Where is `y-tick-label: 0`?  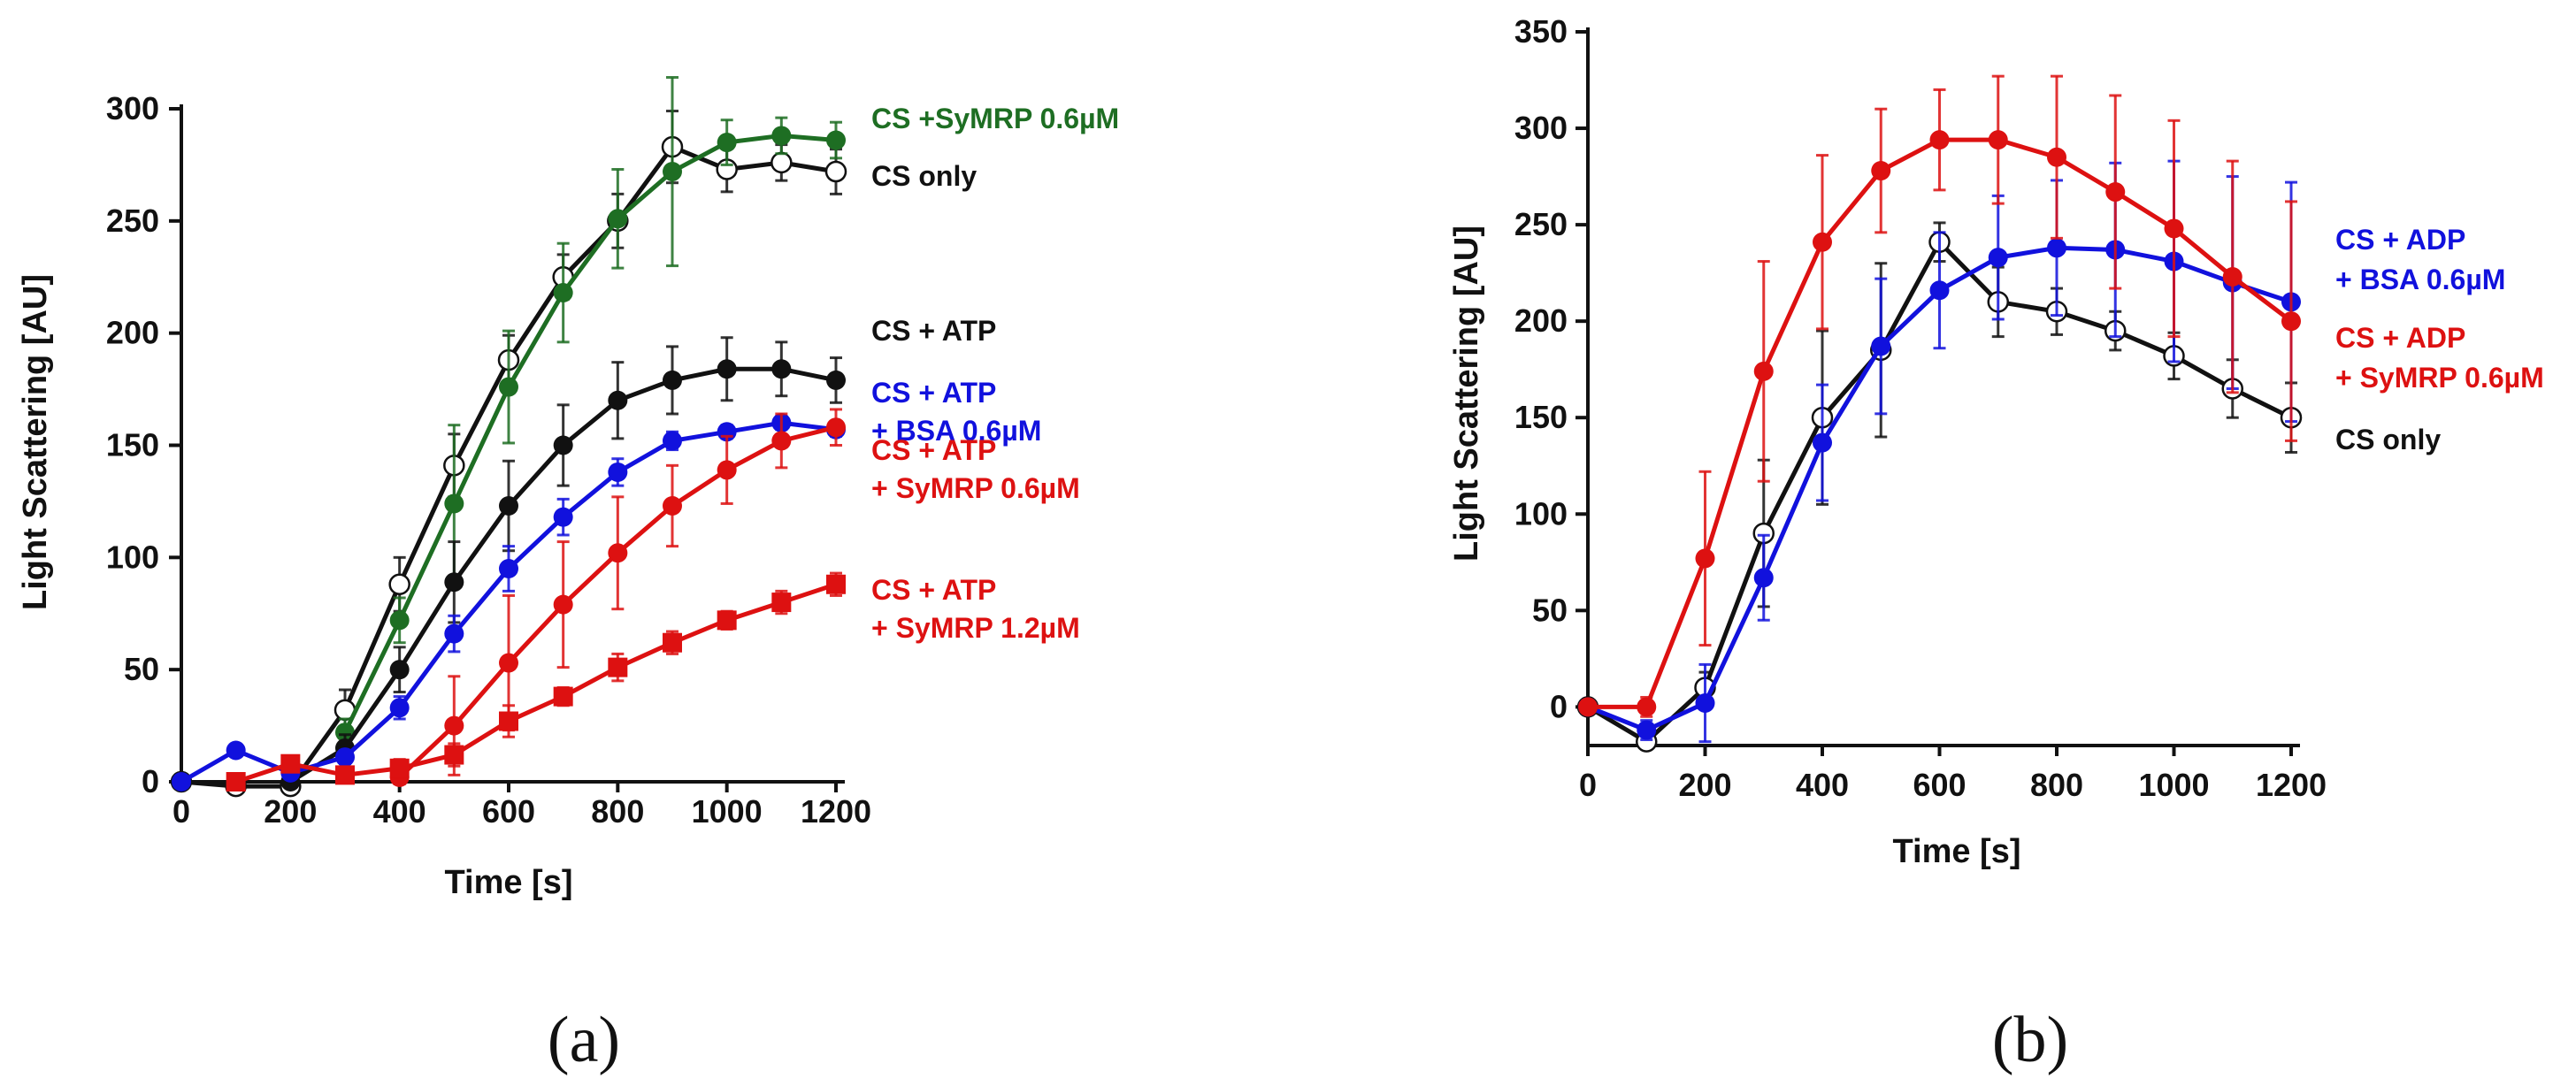
y-tick-label: 0 is located at coordinates (1559, 706).